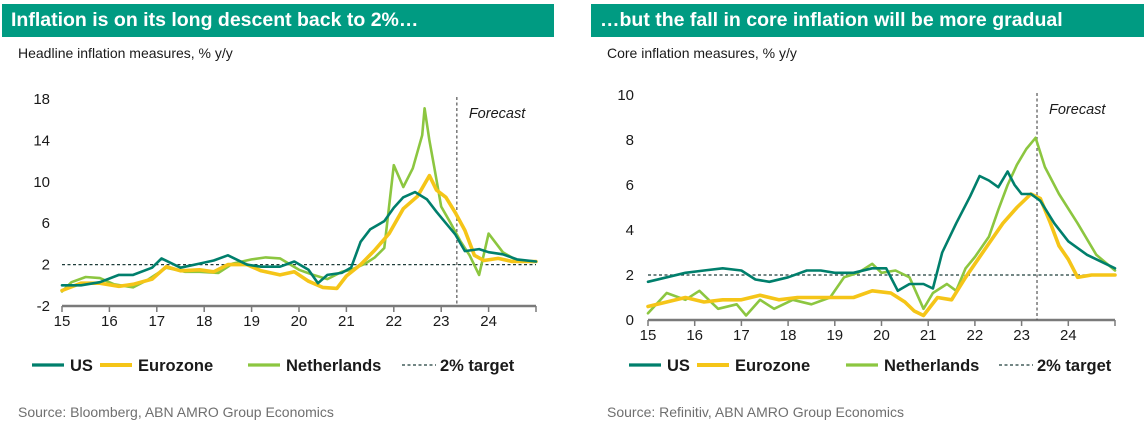  I want to click on y-tick-label: -2, so click(43, 306).